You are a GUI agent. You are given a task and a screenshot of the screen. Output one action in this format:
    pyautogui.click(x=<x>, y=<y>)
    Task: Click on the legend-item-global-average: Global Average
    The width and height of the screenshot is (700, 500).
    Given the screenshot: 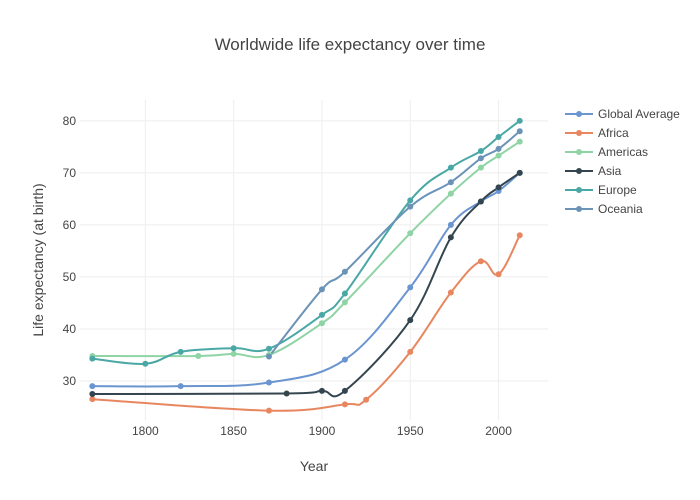 What is the action you would take?
    pyautogui.click(x=622, y=114)
    